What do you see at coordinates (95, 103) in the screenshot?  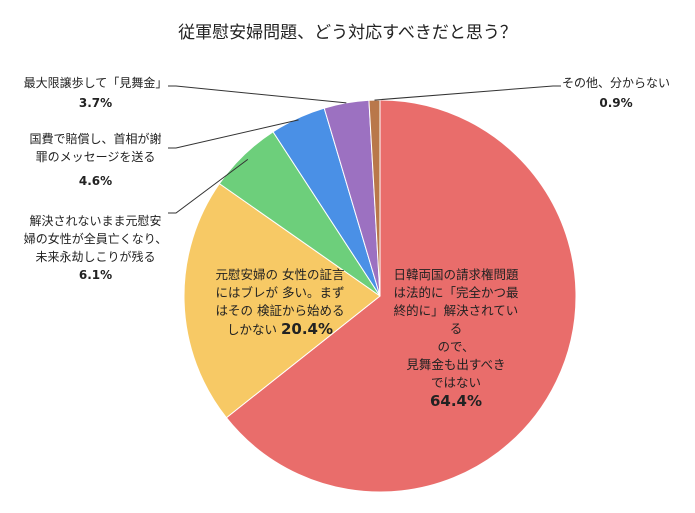 I see `value-label-4: 3.7%` at bounding box center [95, 103].